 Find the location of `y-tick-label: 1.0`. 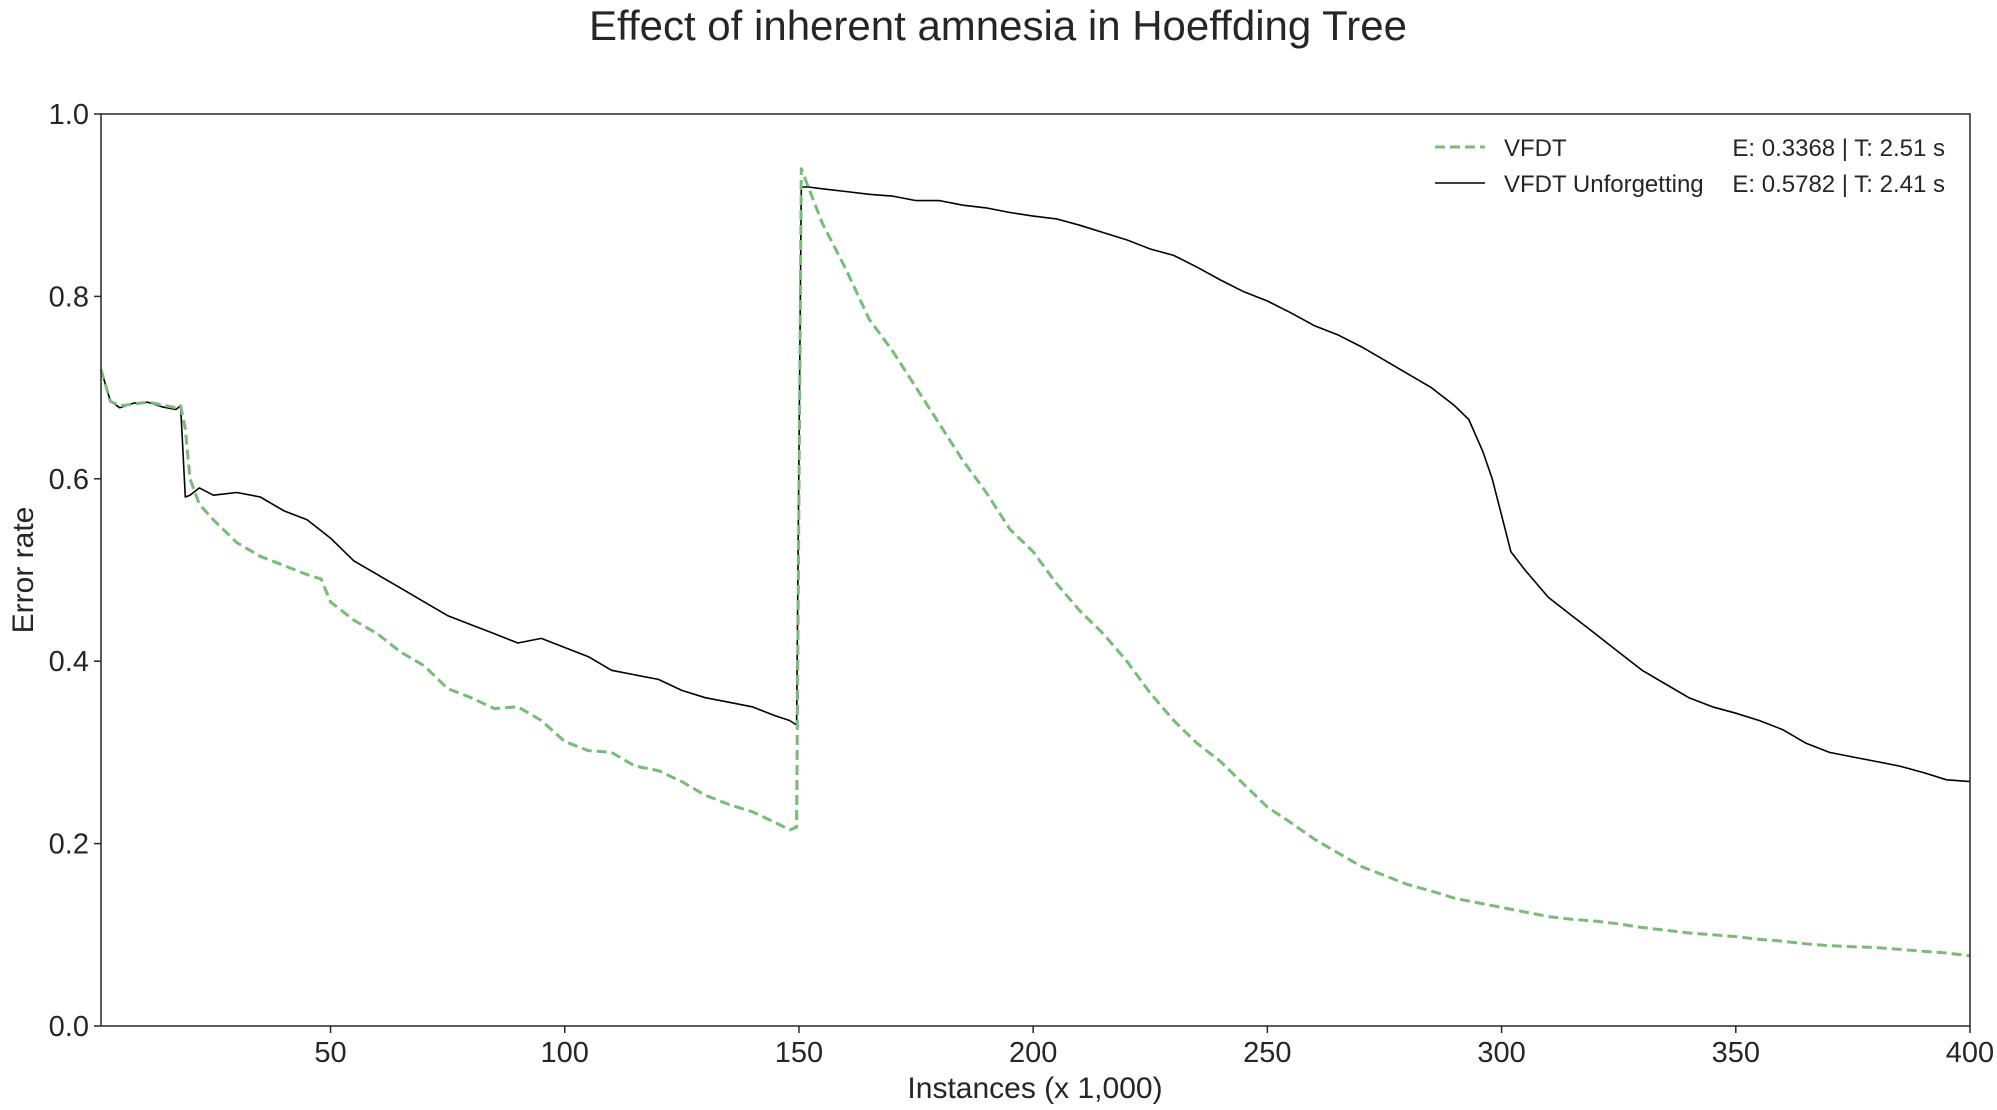

y-tick-label: 1.0 is located at coordinates (69, 115).